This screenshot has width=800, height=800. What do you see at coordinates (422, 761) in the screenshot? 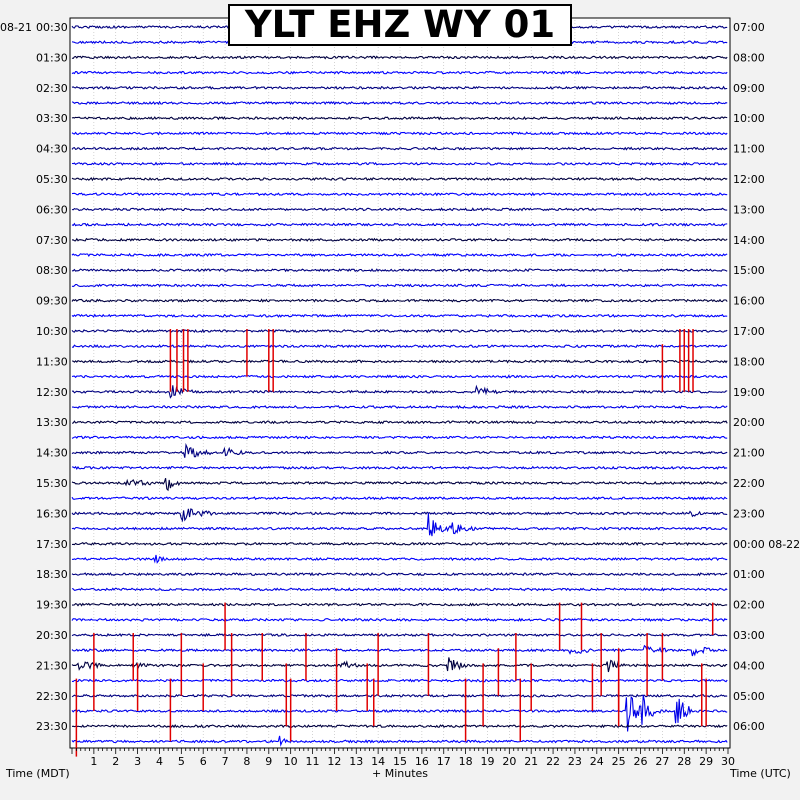
I see `x-tick-label: 16` at bounding box center [422, 761].